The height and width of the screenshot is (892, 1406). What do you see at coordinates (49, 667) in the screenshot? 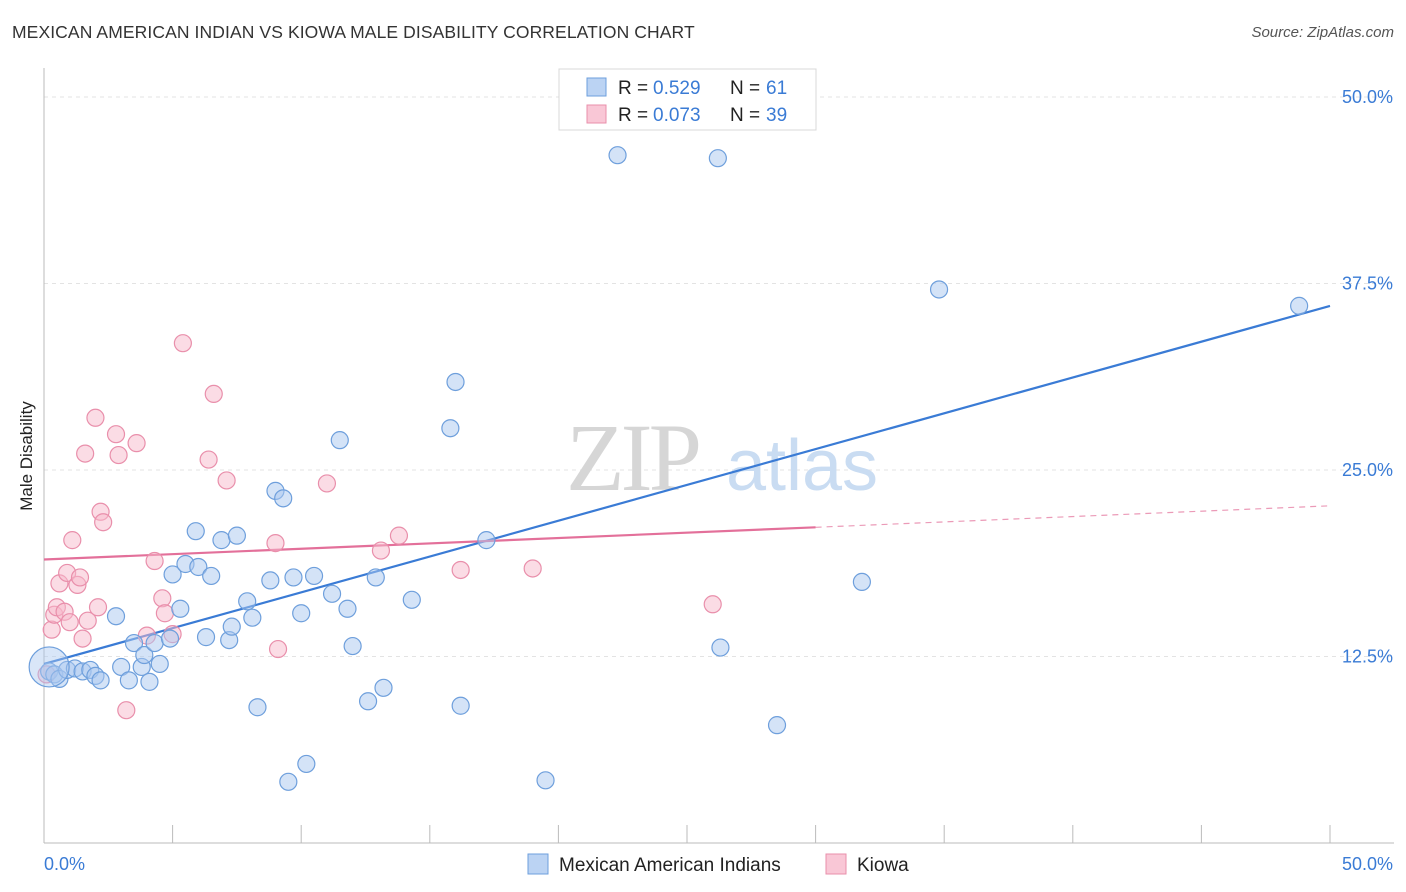
I see `blue-data-point-cluster` at bounding box center [49, 667].